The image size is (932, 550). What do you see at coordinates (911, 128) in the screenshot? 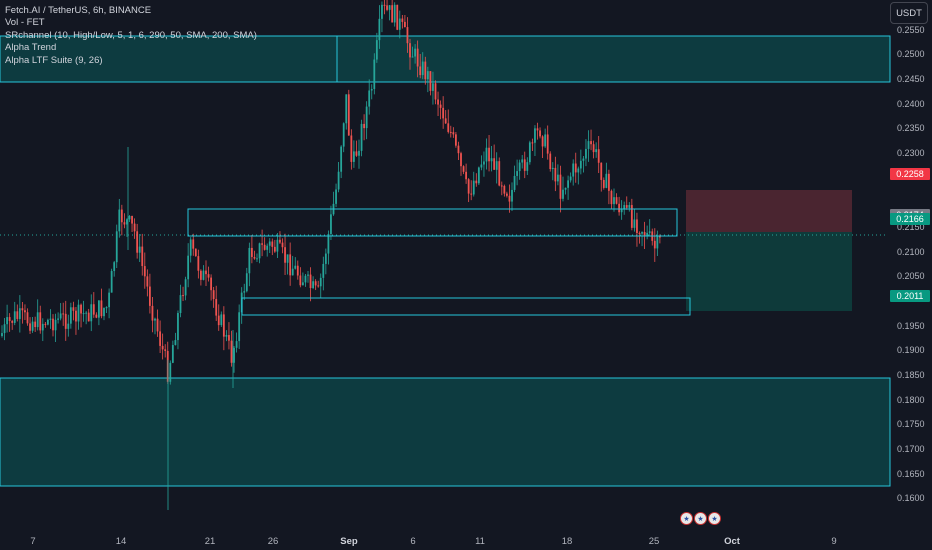
I see `price-axis-label: 0.2350` at bounding box center [911, 128].